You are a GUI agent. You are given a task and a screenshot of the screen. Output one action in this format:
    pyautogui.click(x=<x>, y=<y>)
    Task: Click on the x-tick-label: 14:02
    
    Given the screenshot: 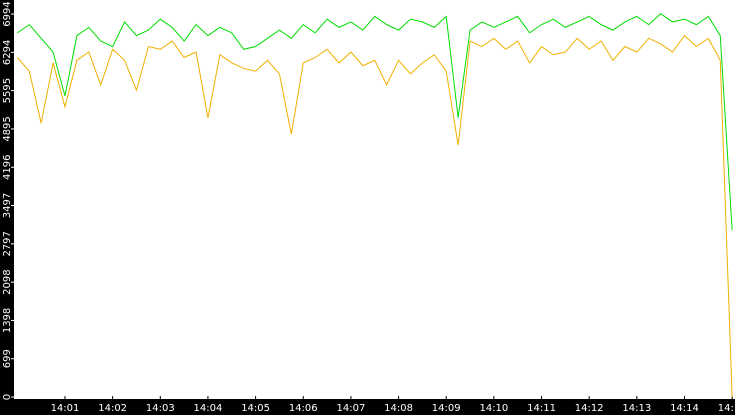 What is the action you would take?
    pyautogui.click(x=112, y=408)
    